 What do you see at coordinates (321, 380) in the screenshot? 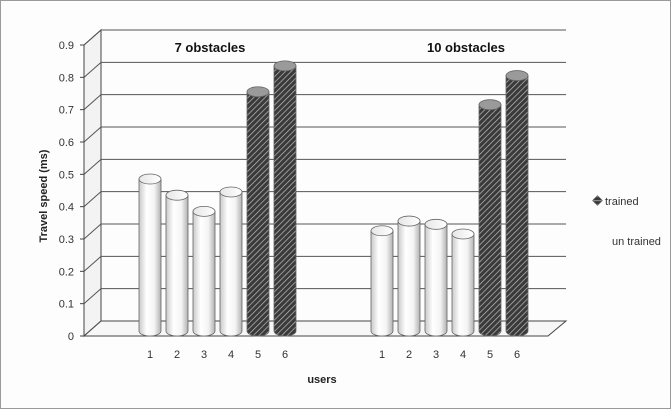
I see `x-axis-title: users` at bounding box center [321, 380].